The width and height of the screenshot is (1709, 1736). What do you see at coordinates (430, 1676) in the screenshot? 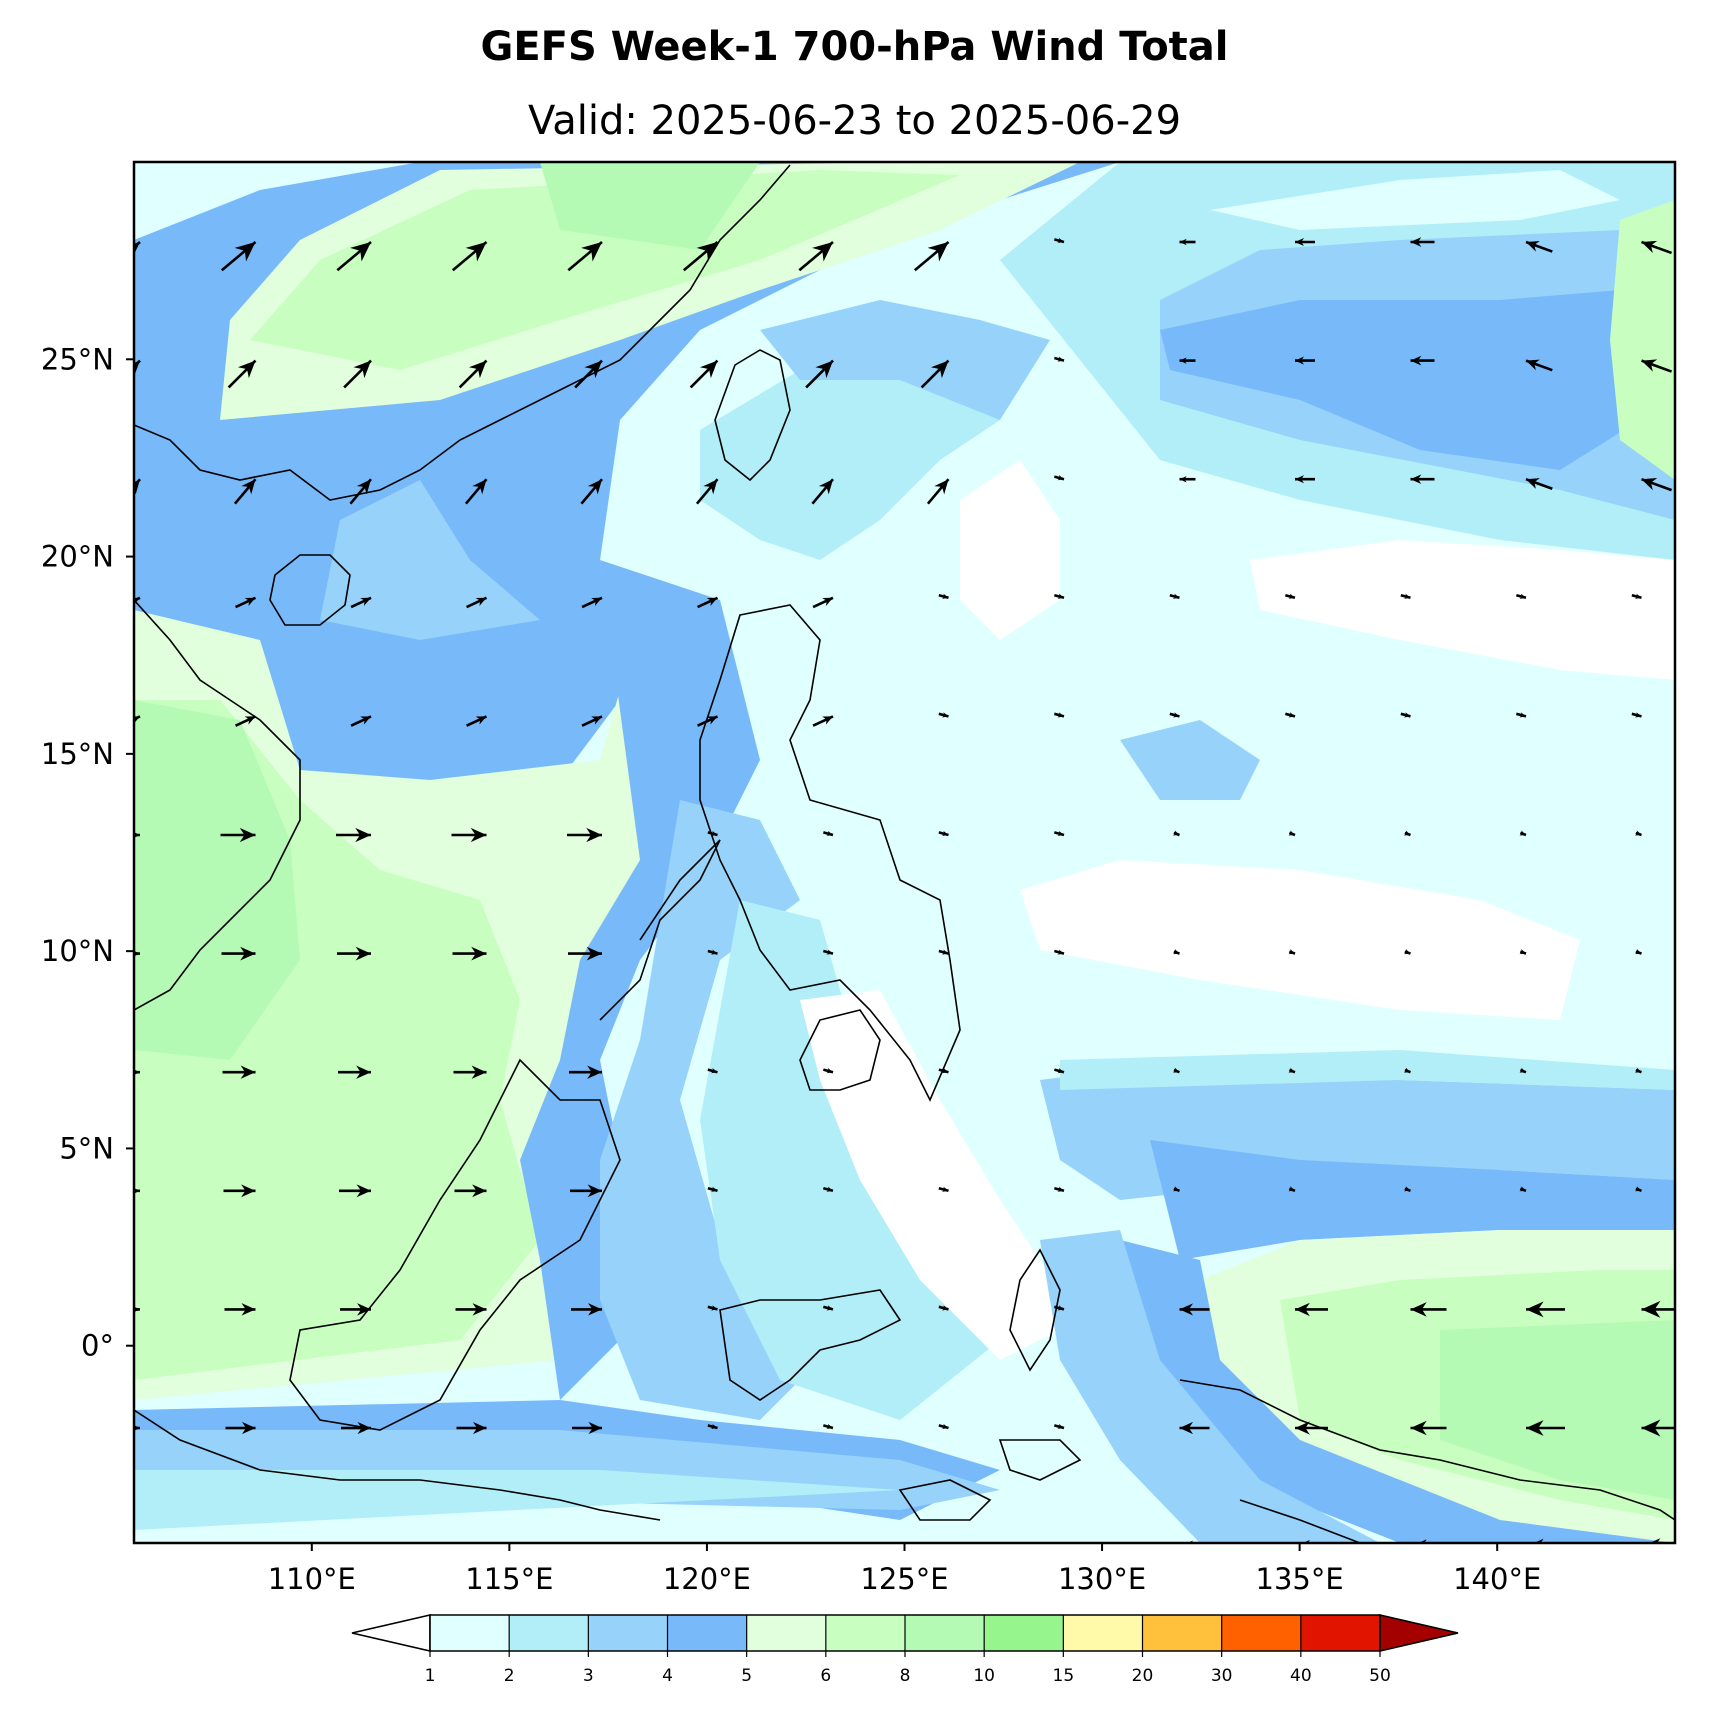
I see `colorbar-tick-label: 1` at bounding box center [430, 1676].